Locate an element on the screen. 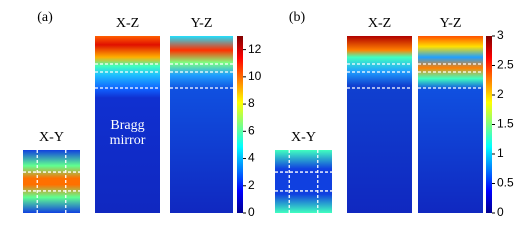 The width and height of the screenshot is (517, 247). colorbar-tick-label: 6 is located at coordinates (251, 130).